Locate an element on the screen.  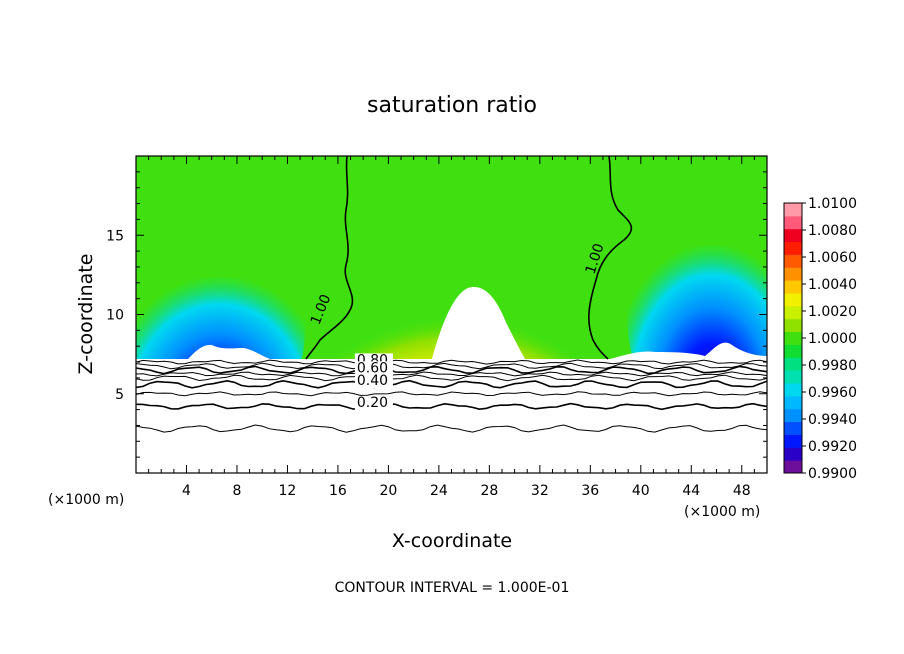
contour-labels: 1.001.000.800.600.400.20 is located at coordinates (458, 327).